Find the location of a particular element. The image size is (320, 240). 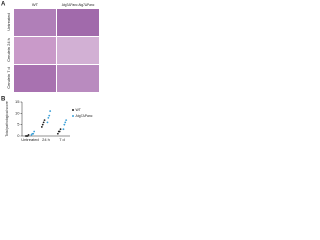

y-axis-title: Total pathological score is located at coordinates (7, 119).